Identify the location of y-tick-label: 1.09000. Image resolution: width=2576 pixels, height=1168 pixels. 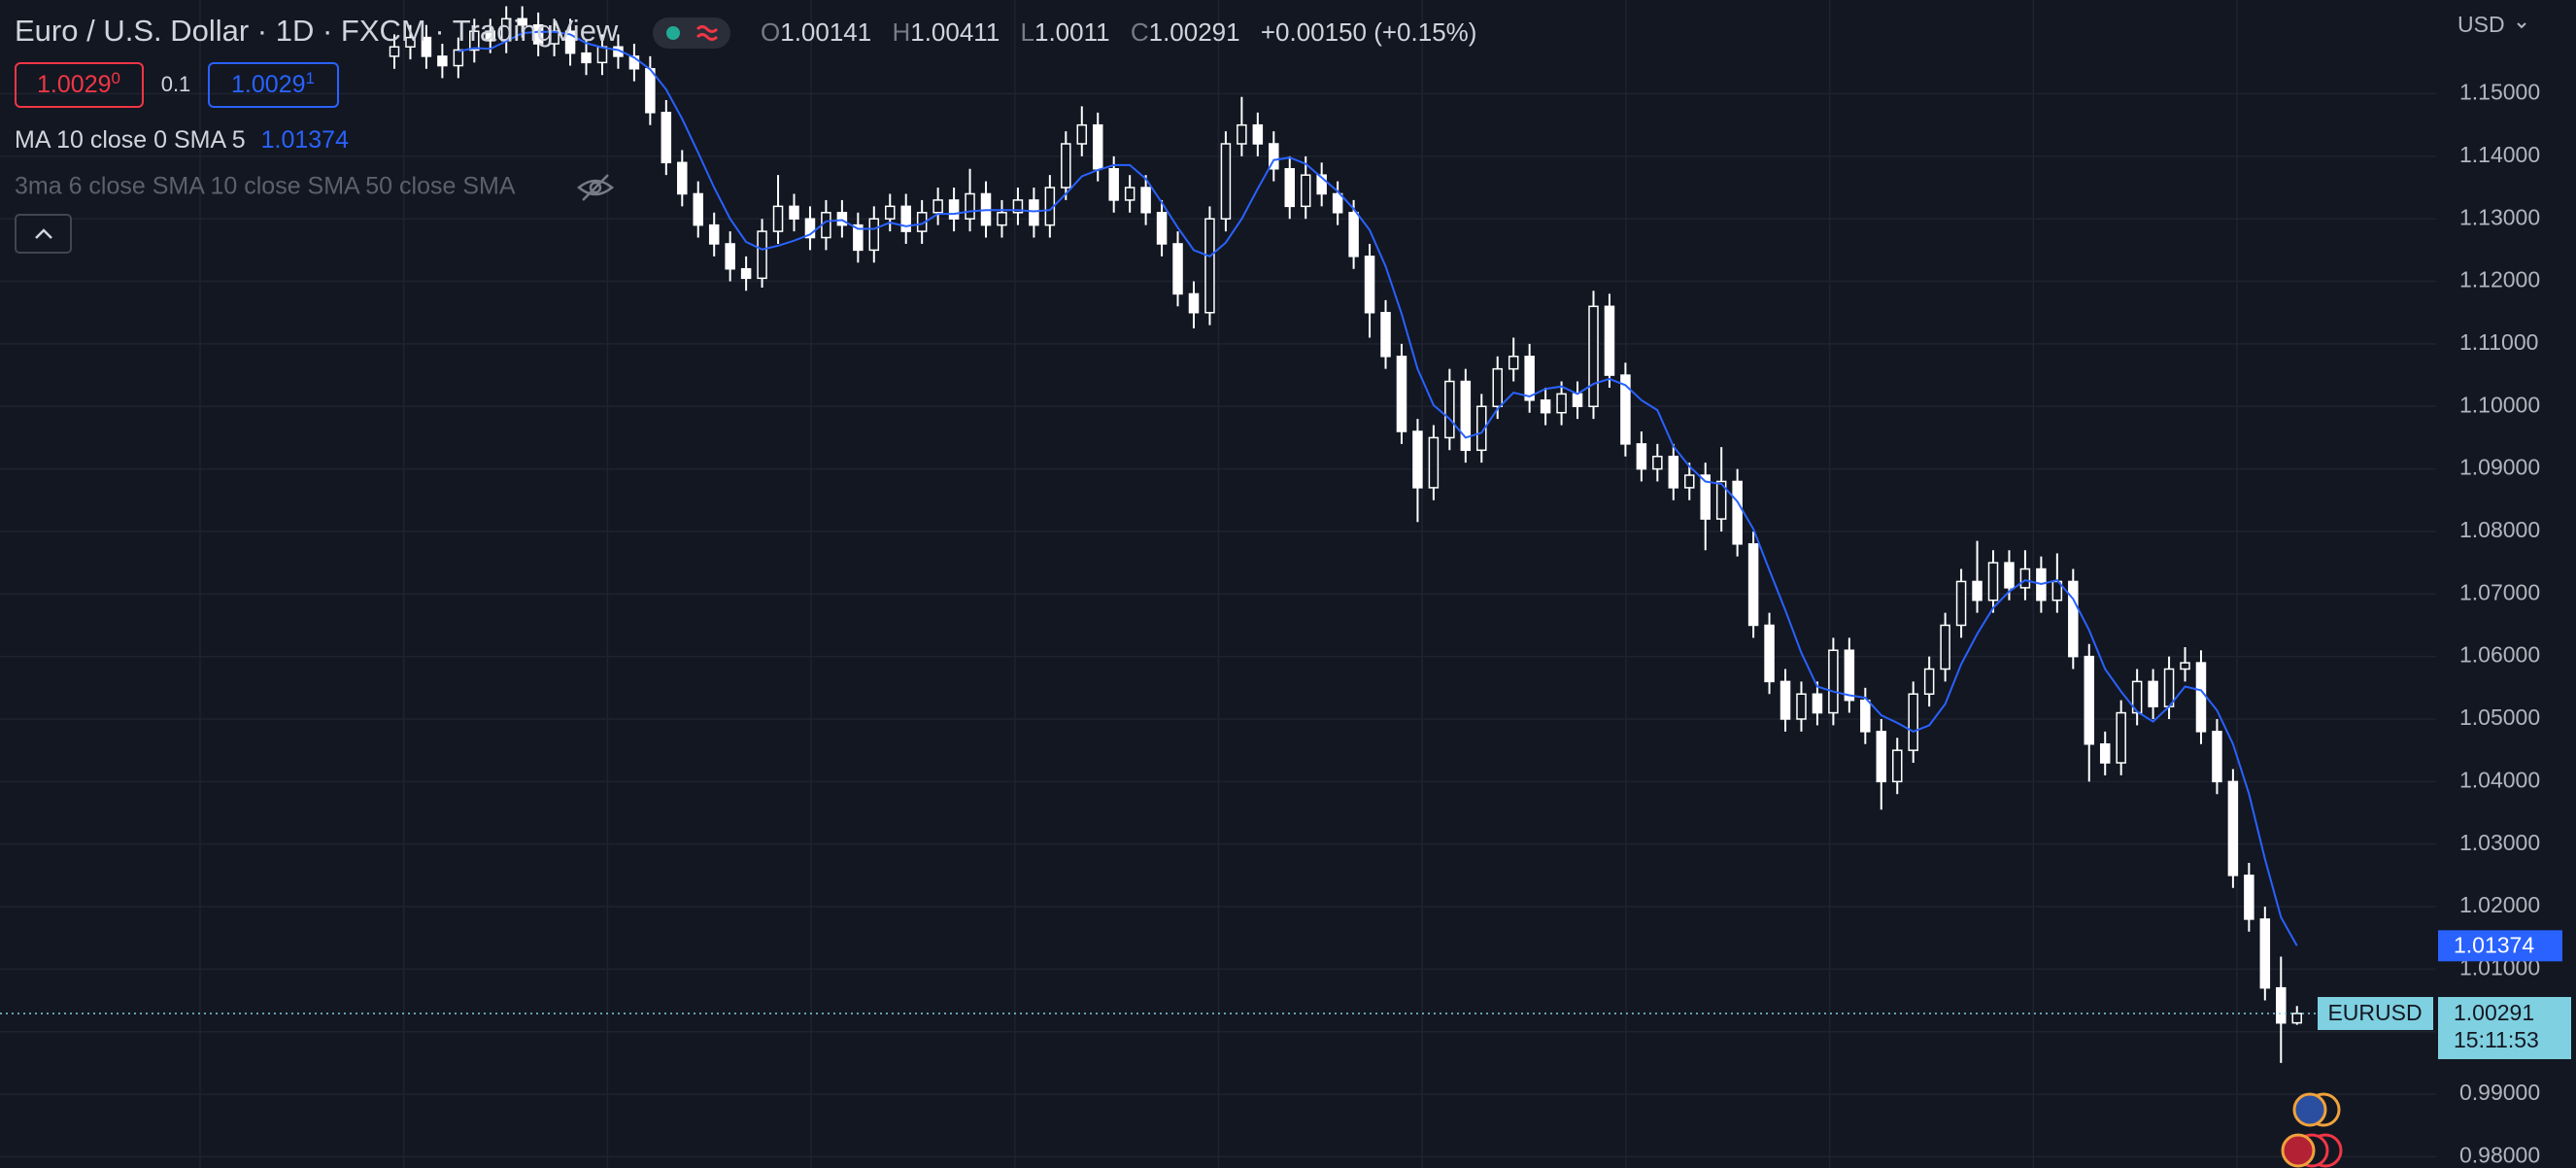
(2499, 467).